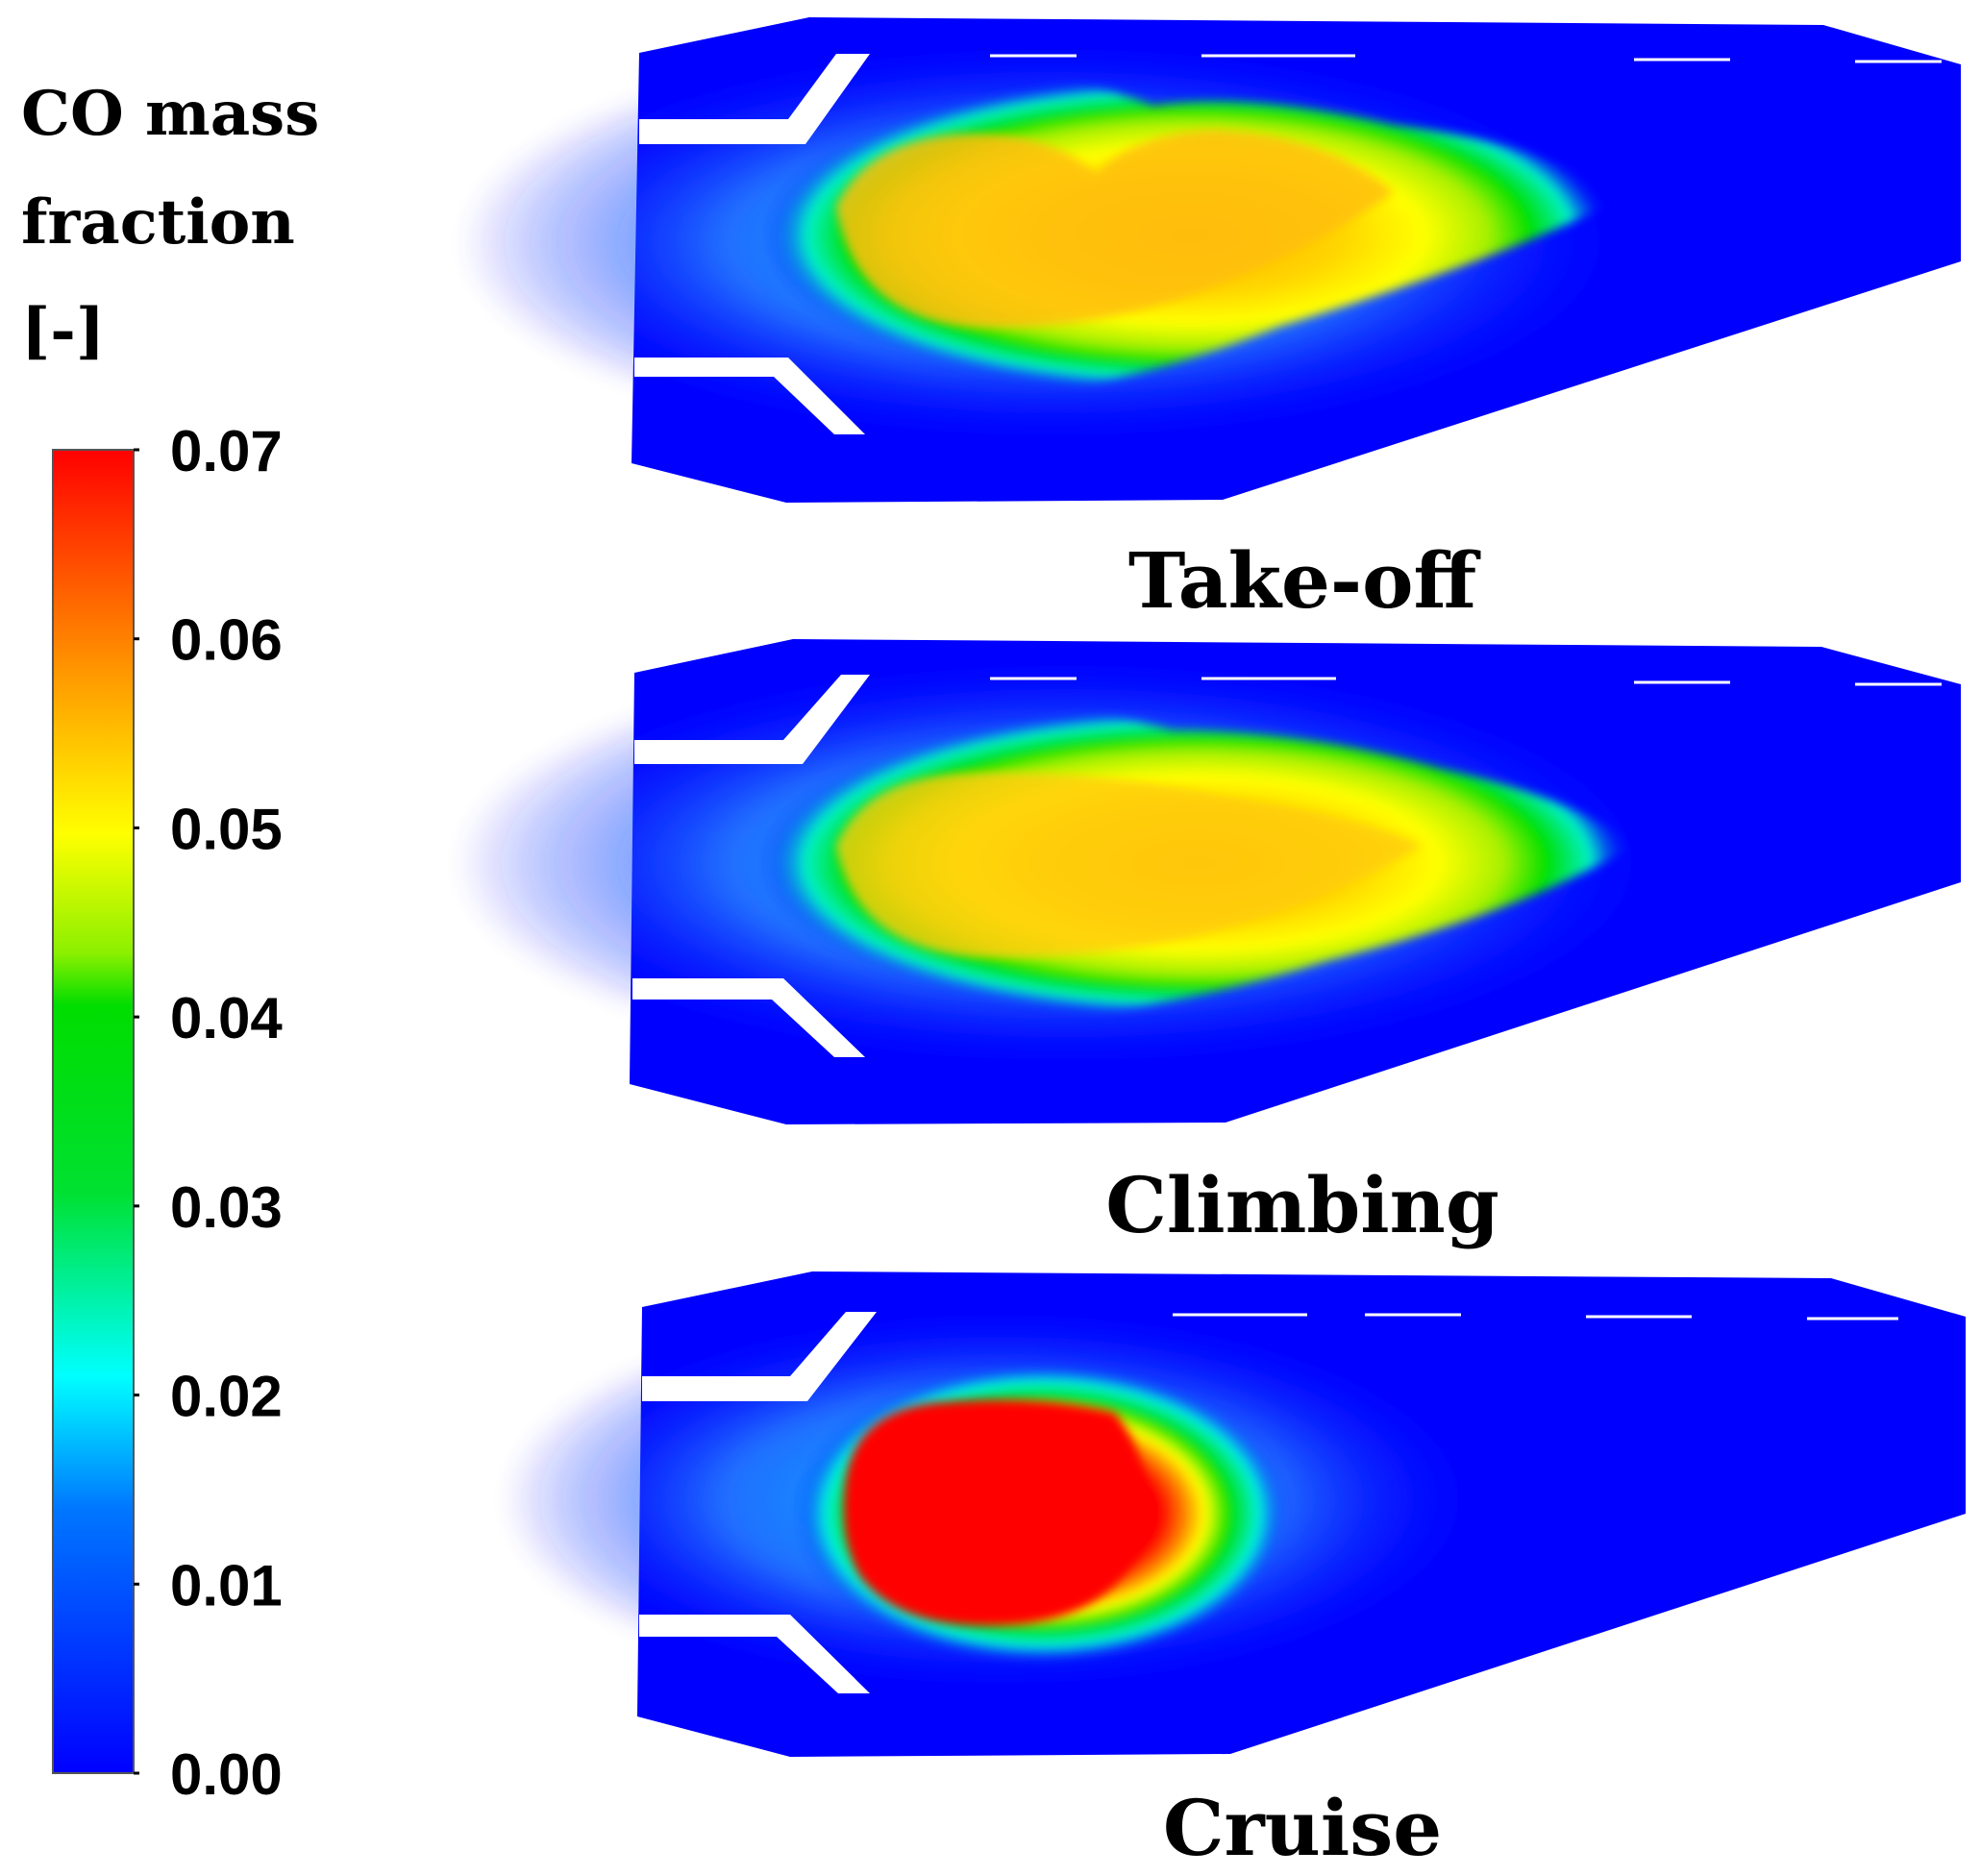  Describe the element at coordinates (158, 222) in the screenshot. I see `colorbar-title-line-2: fraction` at that location.